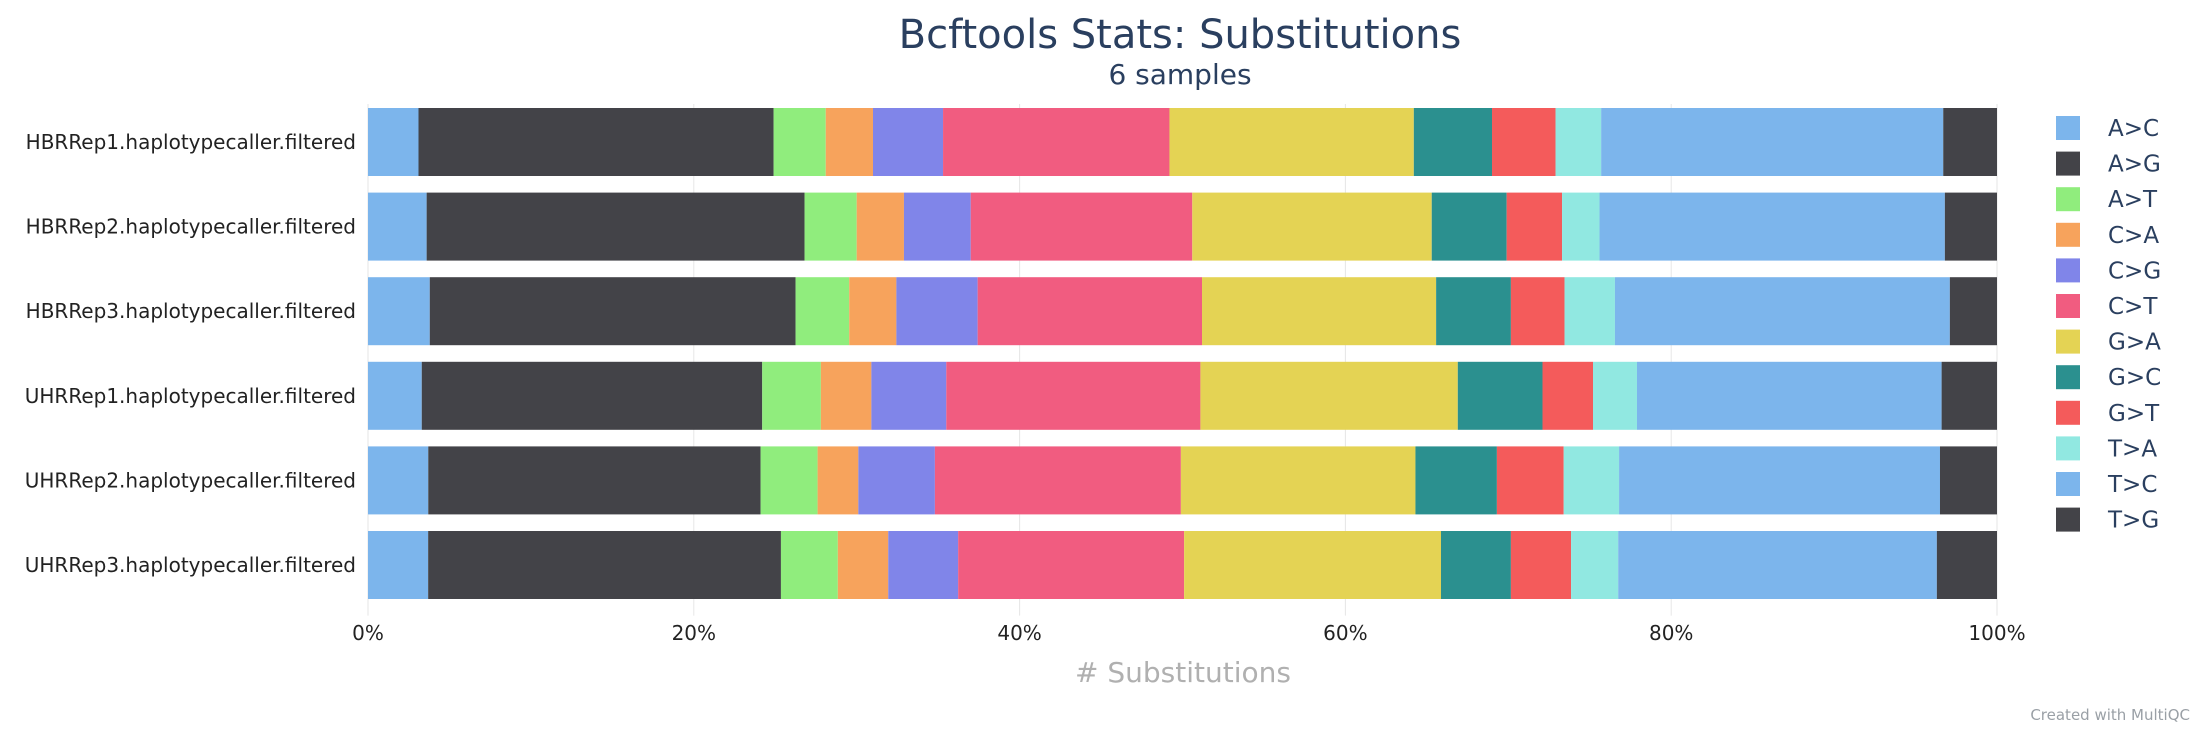  I want to click on legend-label: C>T, so click(2133, 307).